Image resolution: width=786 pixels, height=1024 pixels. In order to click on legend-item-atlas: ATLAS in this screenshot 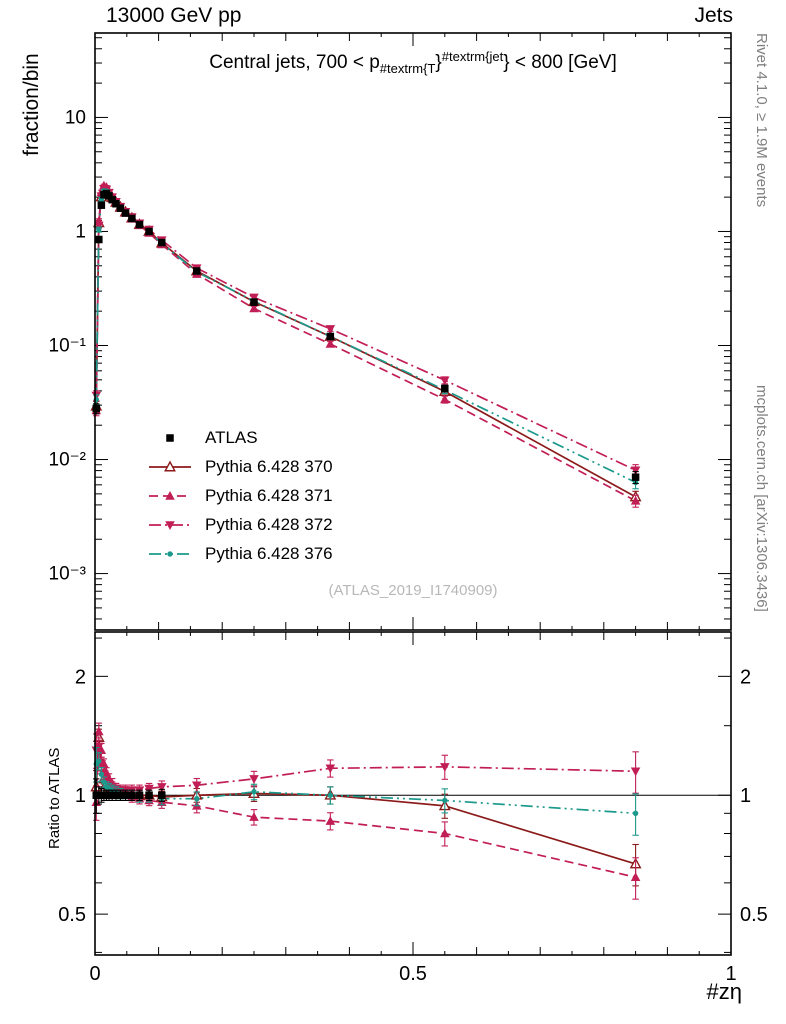, I will do `click(240, 437)`.